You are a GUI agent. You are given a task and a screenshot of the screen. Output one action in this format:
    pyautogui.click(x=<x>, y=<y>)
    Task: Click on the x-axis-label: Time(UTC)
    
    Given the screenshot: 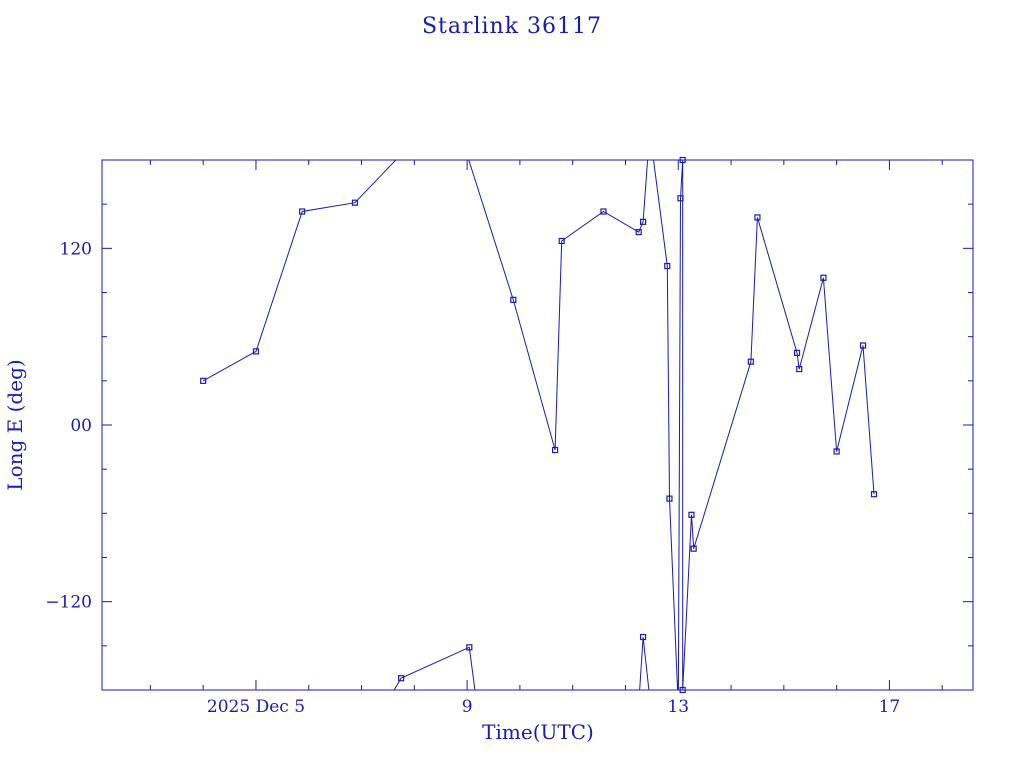 What is the action you would take?
    pyautogui.click(x=538, y=732)
    